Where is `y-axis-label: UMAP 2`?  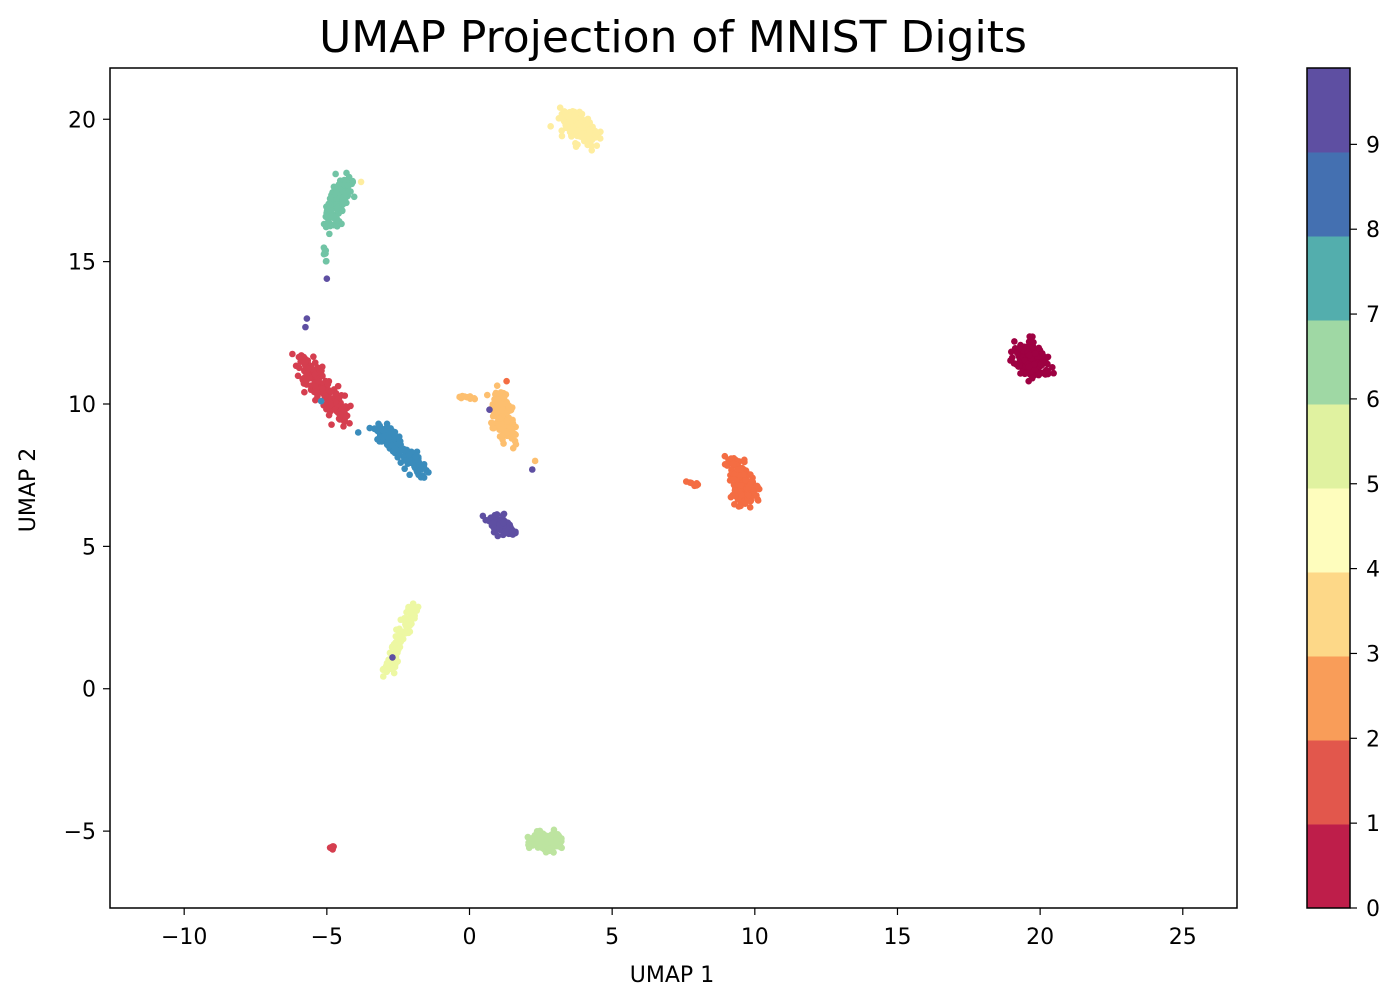
y-axis-label: UMAP 2 is located at coordinates (28, 490).